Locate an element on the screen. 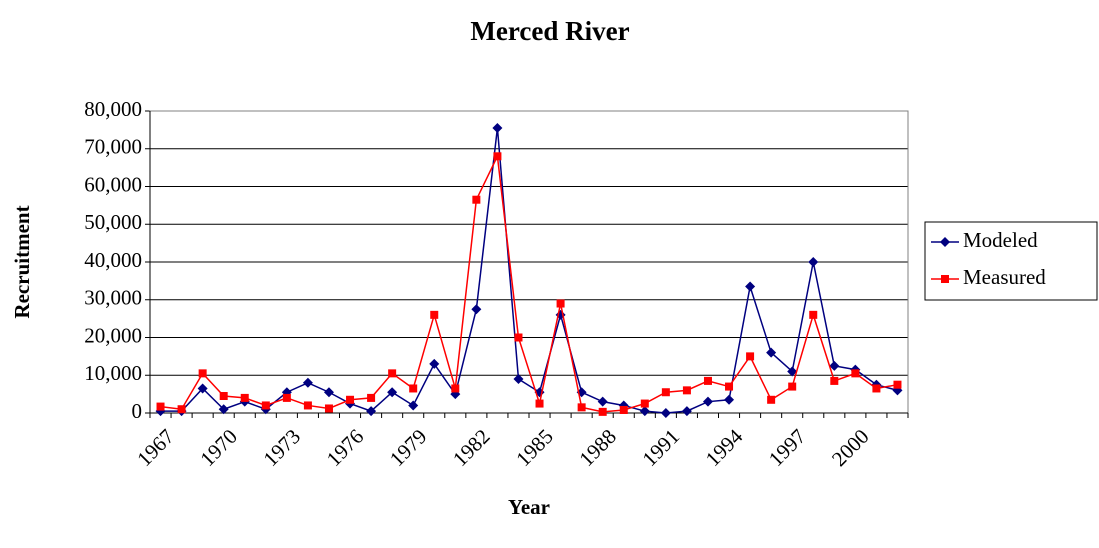 The height and width of the screenshot is (548, 1099). x-tick-label: 1976 is located at coordinates (345, 447).